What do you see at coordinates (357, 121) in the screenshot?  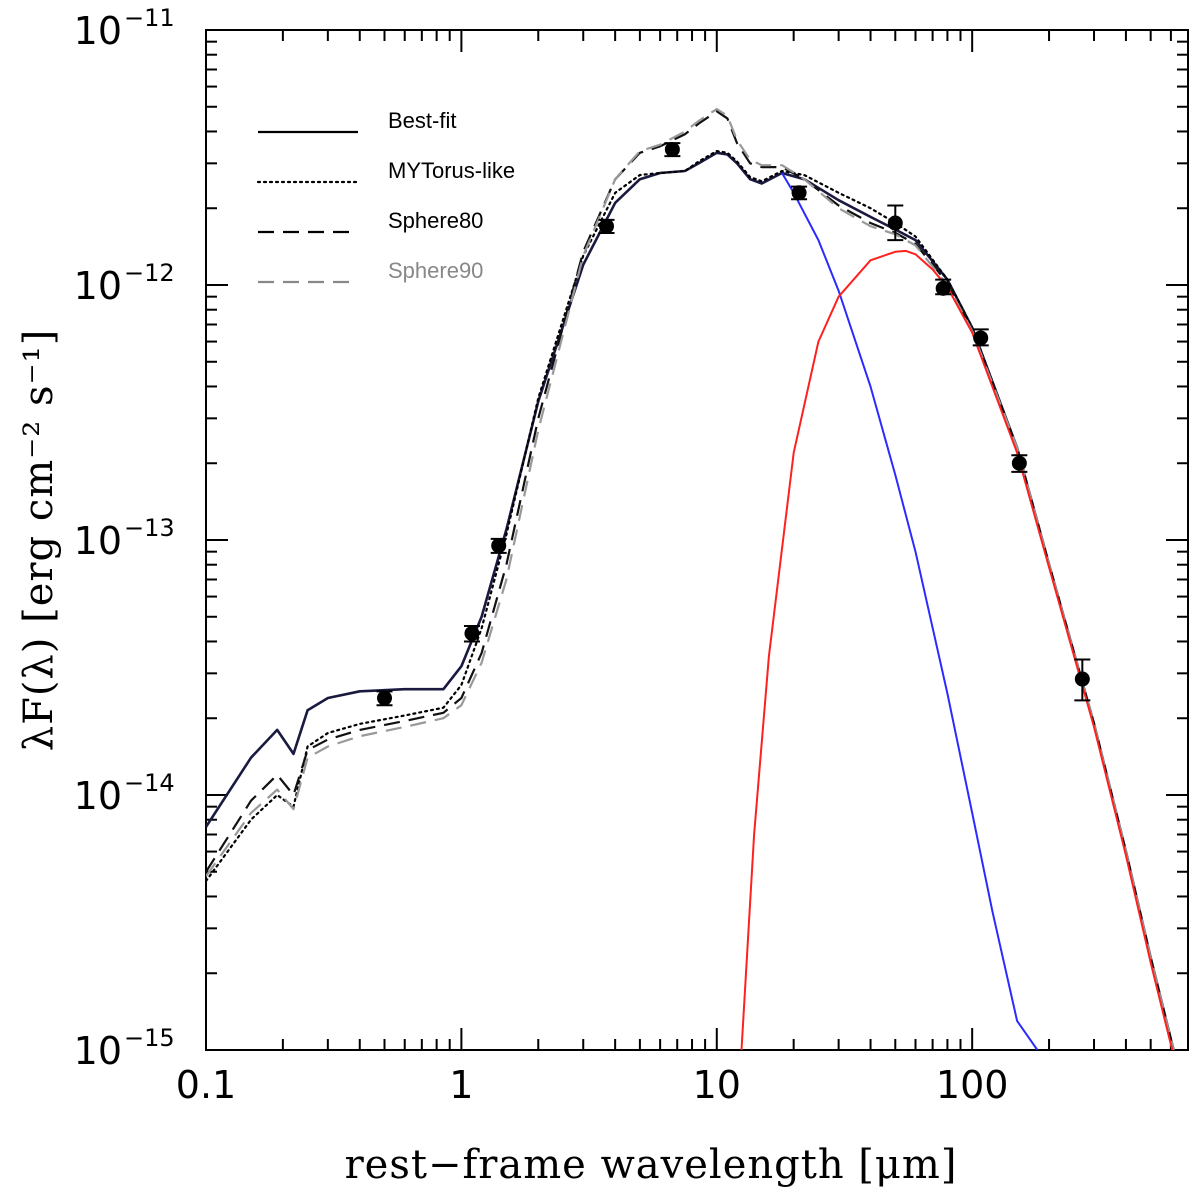 I see `legend-entry: Best-fit` at bounding box center [357, 121].